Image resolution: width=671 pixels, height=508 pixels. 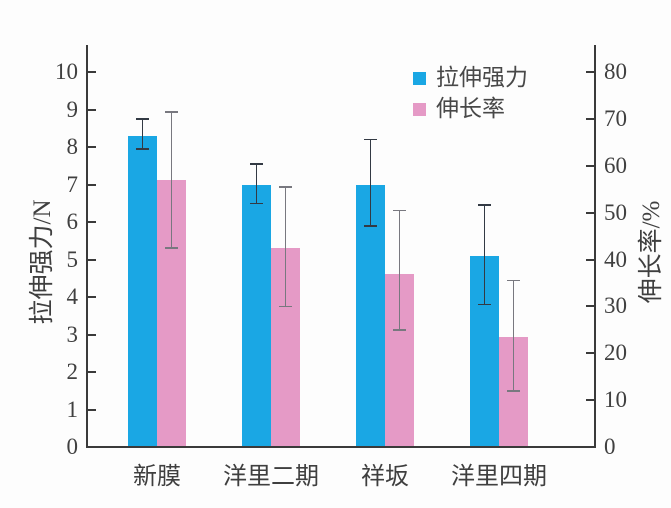 I want to click on x-axis-category-label: 祥坂, so click(x=385, y=477).